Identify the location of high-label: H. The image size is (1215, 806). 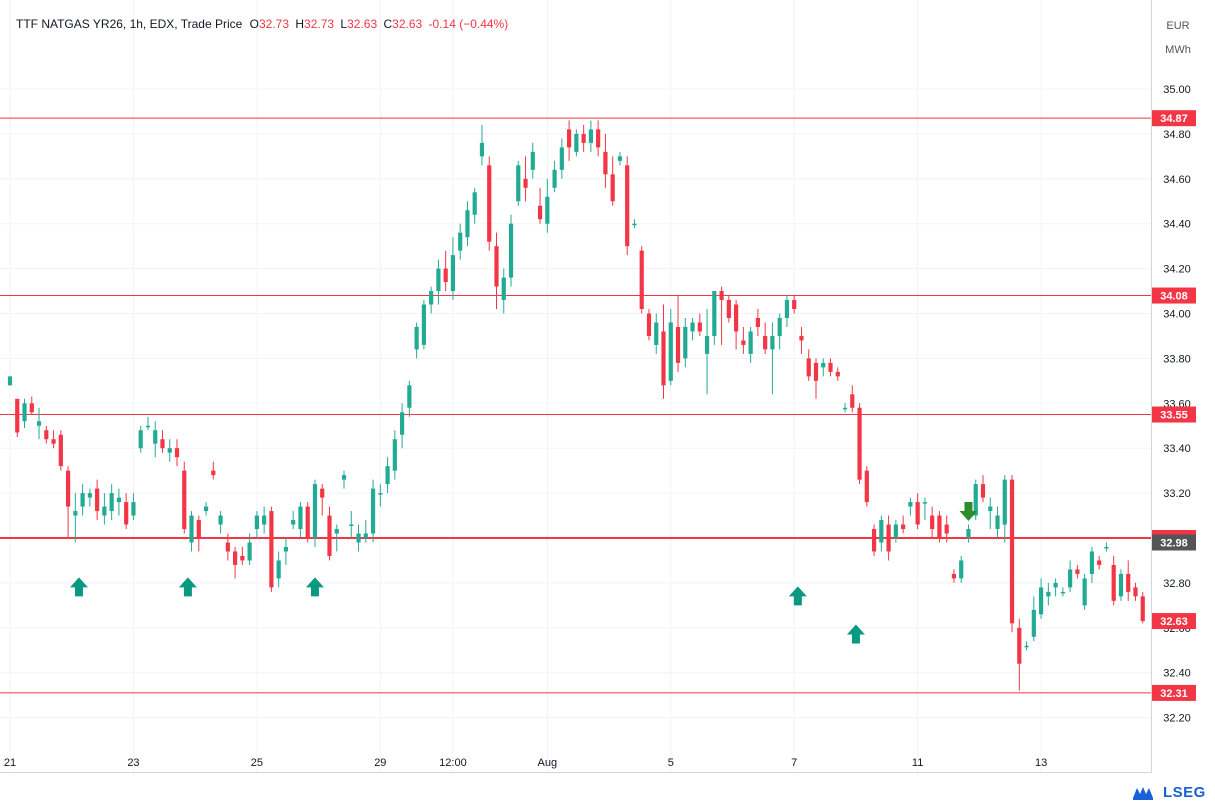
(300, 24).